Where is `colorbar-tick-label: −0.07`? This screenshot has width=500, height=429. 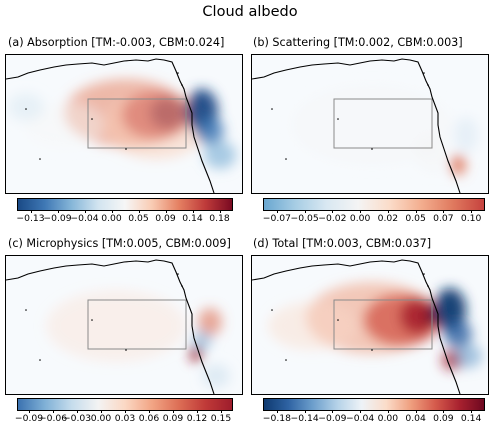 colorbar-tick-label: −0.07 is located at coordinates (276, 218).